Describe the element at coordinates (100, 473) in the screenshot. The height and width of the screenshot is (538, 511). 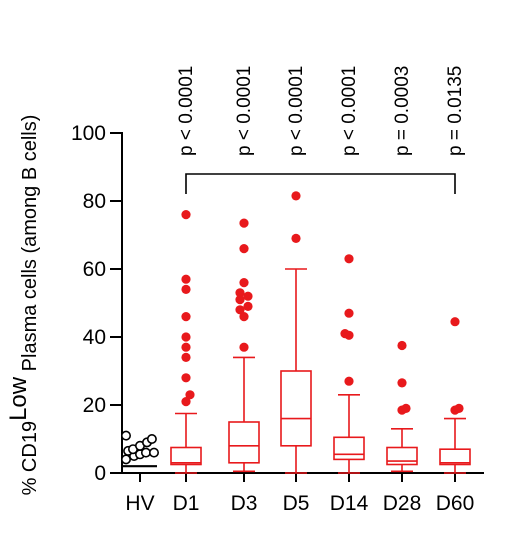
I see `y-tick-label: 0` at that location.